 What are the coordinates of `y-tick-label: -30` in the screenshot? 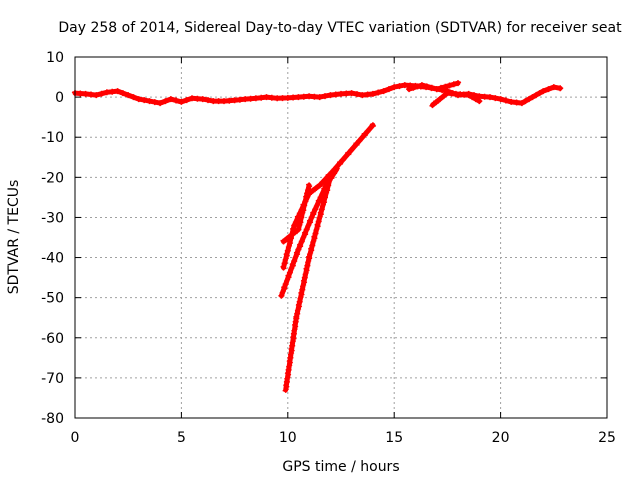 It's located at (52, 218).